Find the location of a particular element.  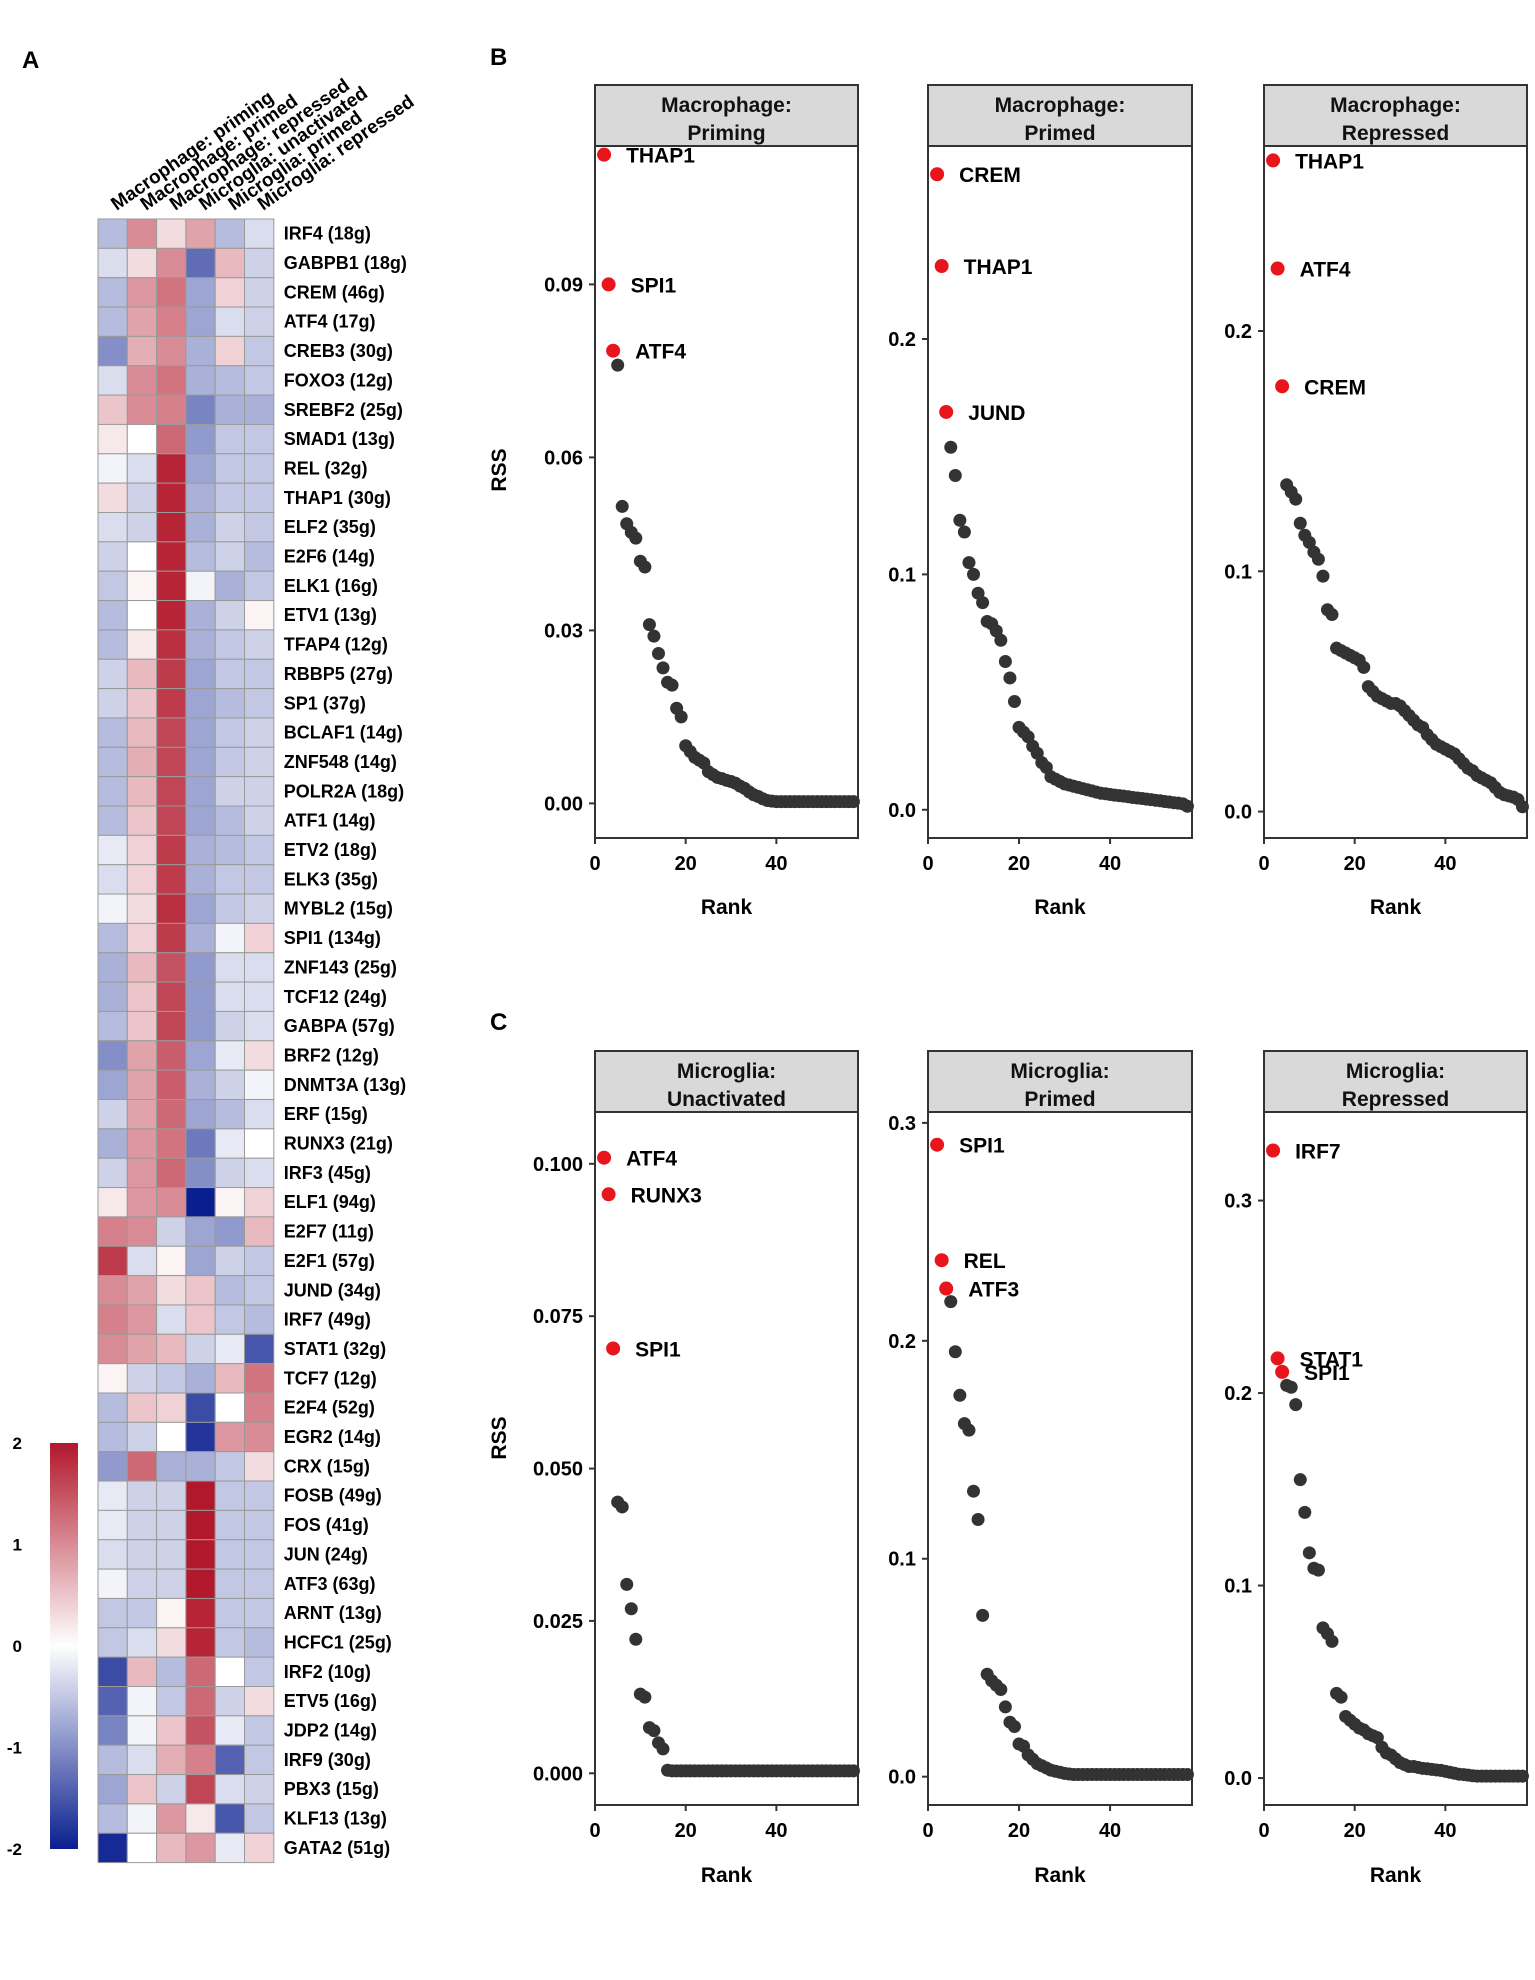

heatmap-row-label: BRF2 (12g) is located at coordinates (331, 1056).